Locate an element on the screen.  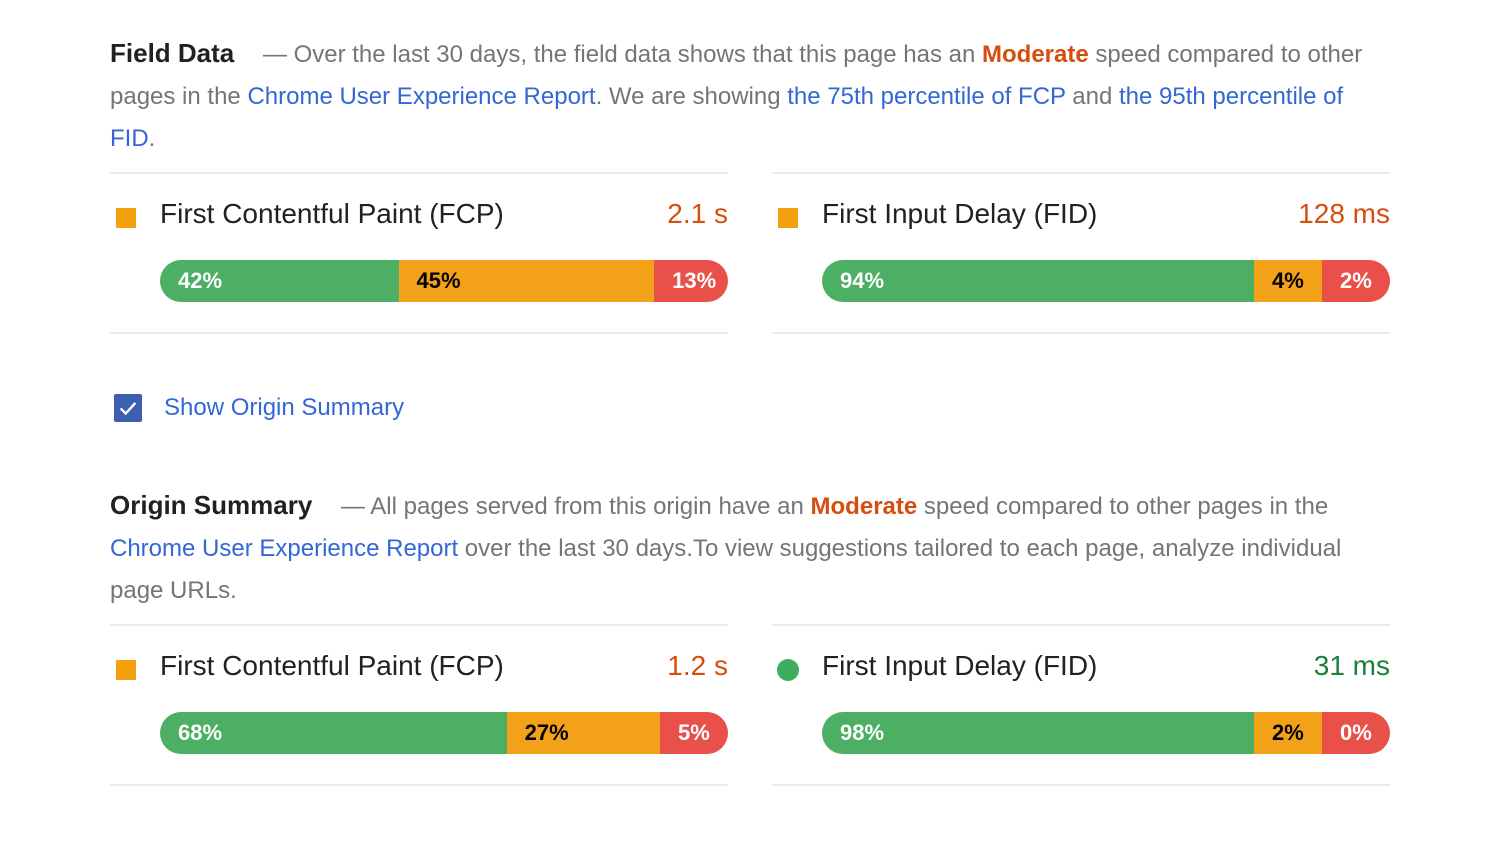
fcp-percentile-link: the 75th percentile of FCP is located at coordinates (926, 96).